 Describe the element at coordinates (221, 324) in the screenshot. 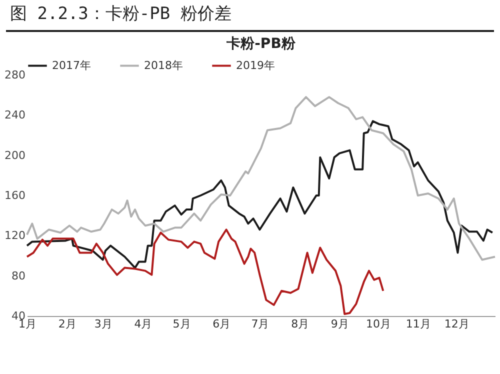

I see `x-tick-label: 6月` at that location.